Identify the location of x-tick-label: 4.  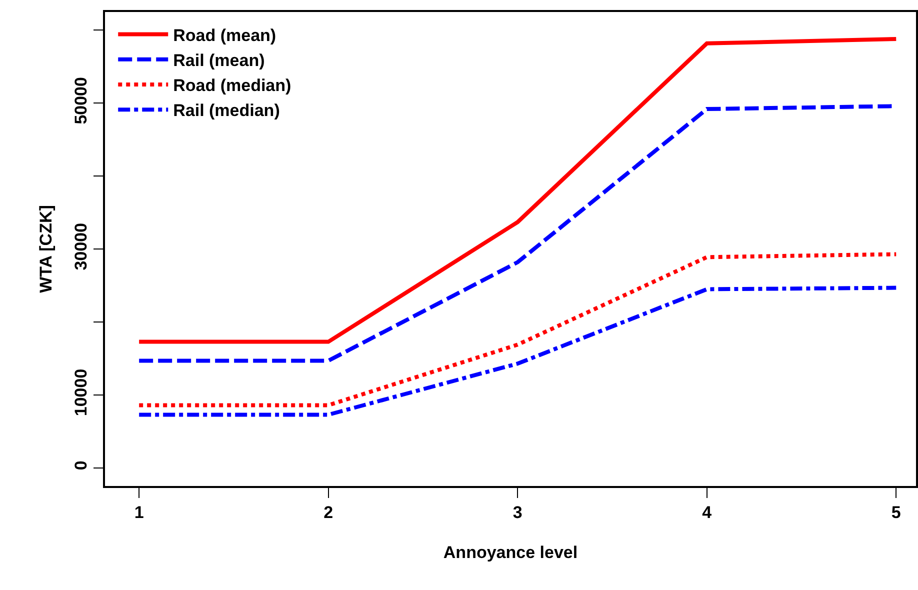
(707, 512).